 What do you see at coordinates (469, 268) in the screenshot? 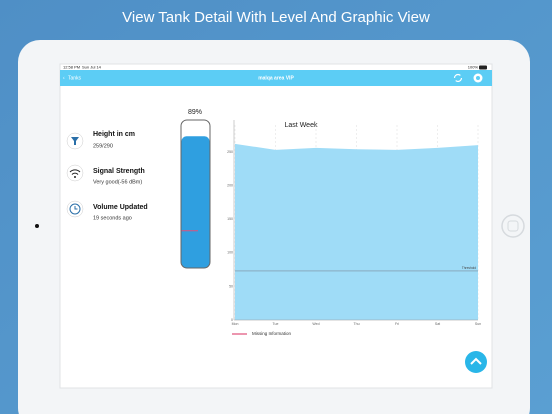
I see `threshold-label: Threshold` at bounding box center [469, 268].